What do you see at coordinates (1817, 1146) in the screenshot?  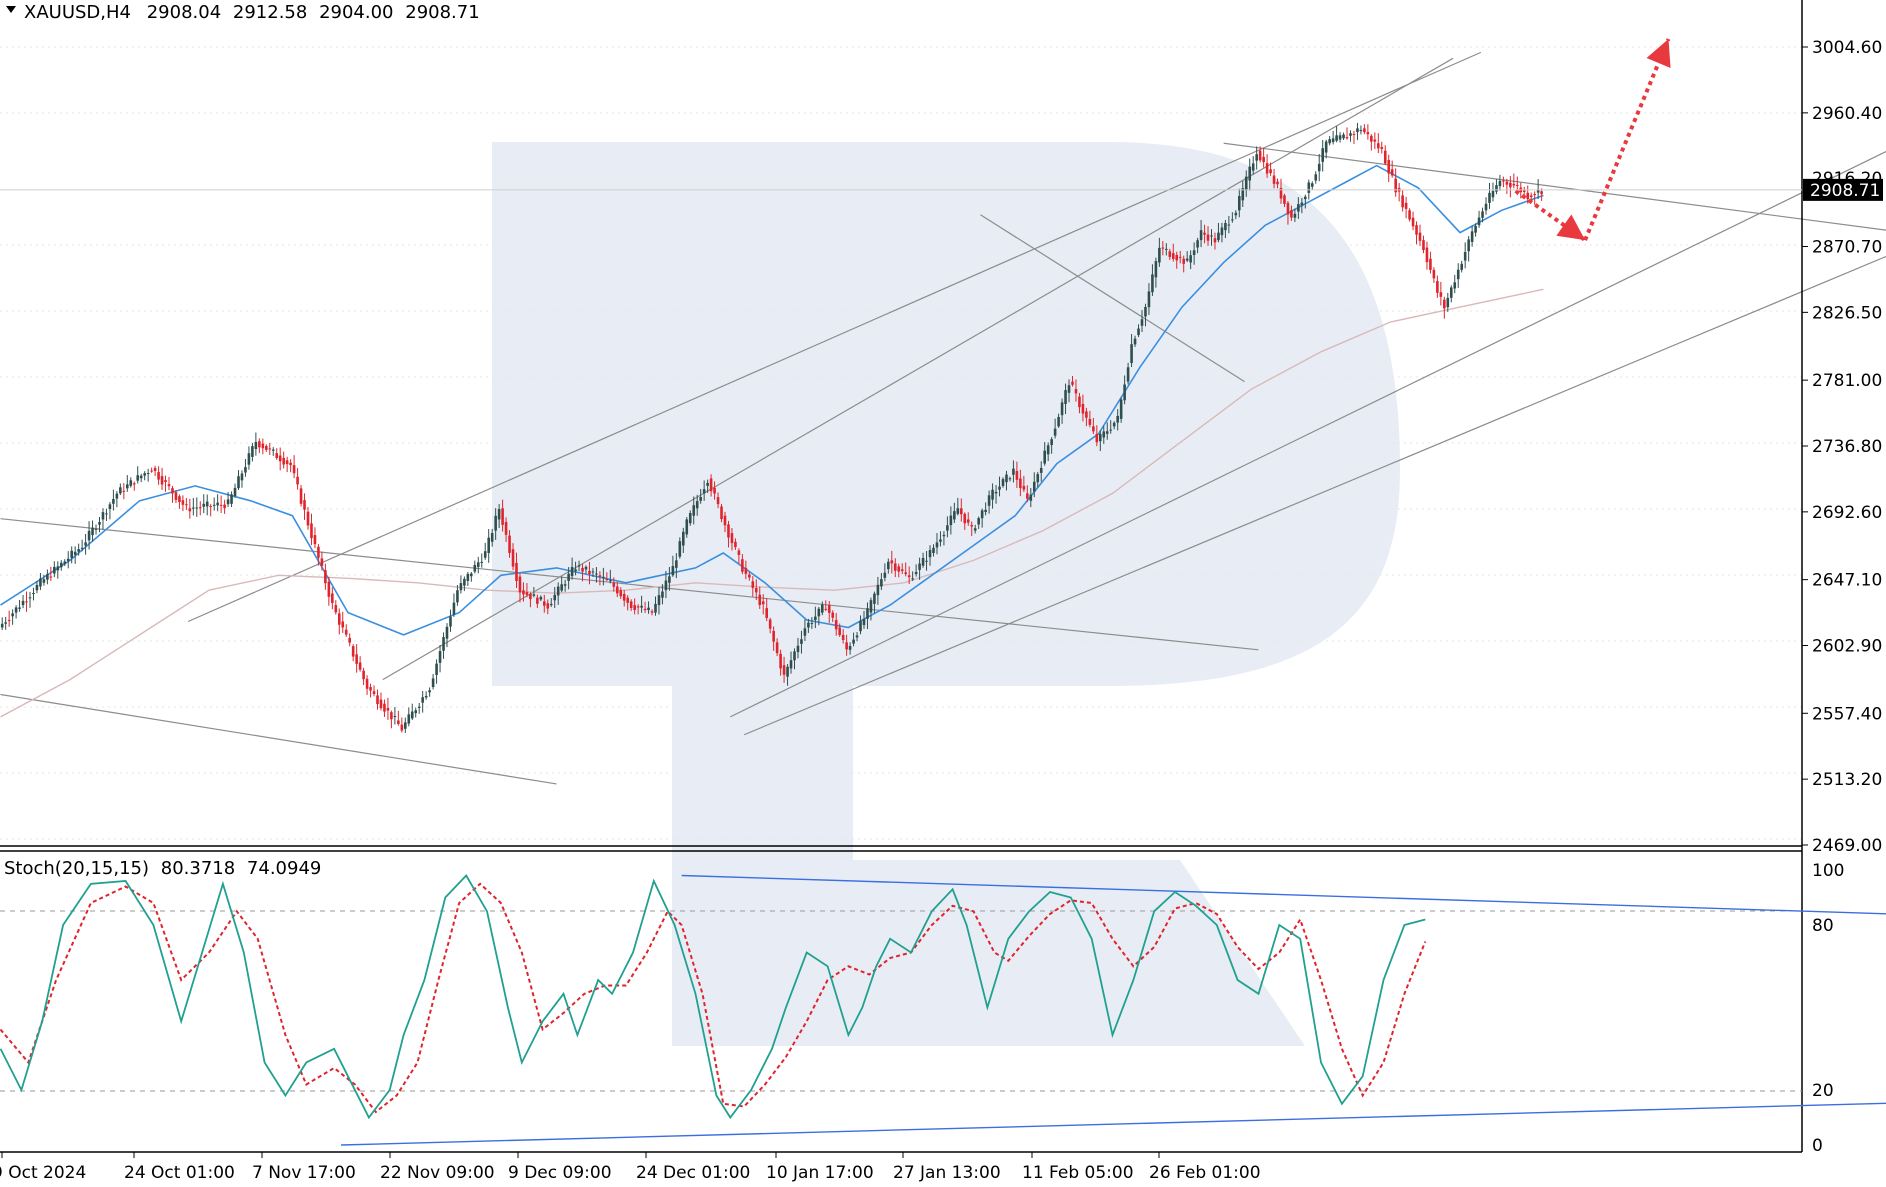 I see `stoch-tick-label: 0` at bounding box center [1817, 1146].